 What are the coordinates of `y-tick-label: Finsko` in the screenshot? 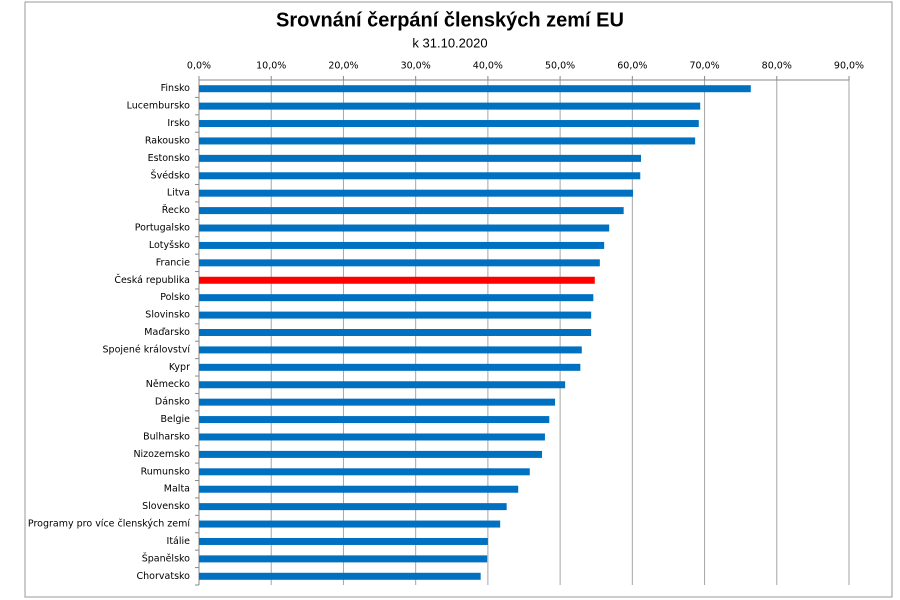 It's located at (176, 88).